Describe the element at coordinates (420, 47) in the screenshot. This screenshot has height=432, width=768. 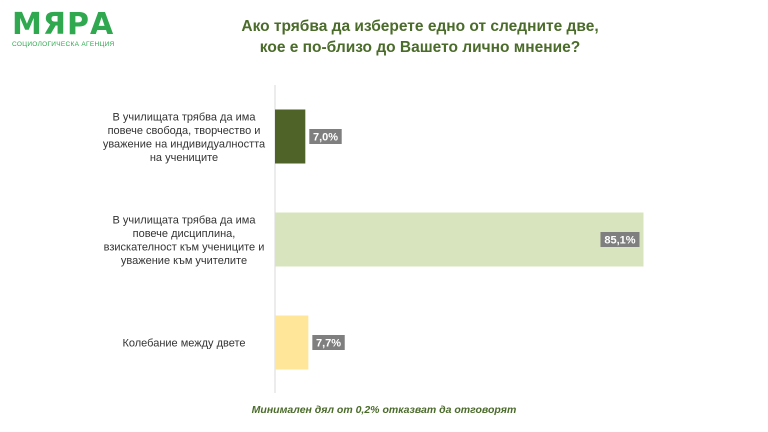
I see `chart-title-line-2: кое е по-близо до Вашето лично мнение?` at that location.